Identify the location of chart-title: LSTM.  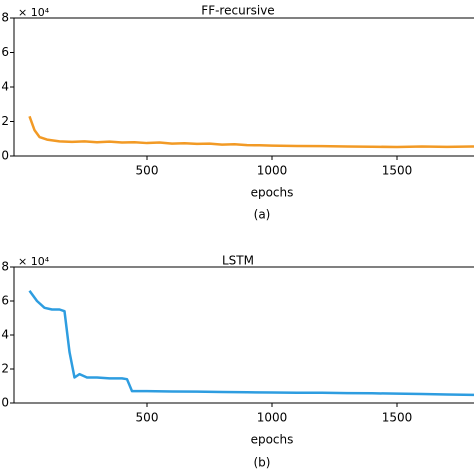
(238, 261).